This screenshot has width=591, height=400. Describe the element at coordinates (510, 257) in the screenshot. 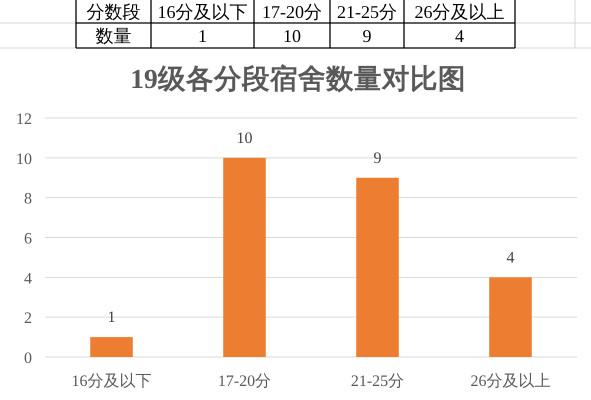

I see `data-label: 4` at that location.